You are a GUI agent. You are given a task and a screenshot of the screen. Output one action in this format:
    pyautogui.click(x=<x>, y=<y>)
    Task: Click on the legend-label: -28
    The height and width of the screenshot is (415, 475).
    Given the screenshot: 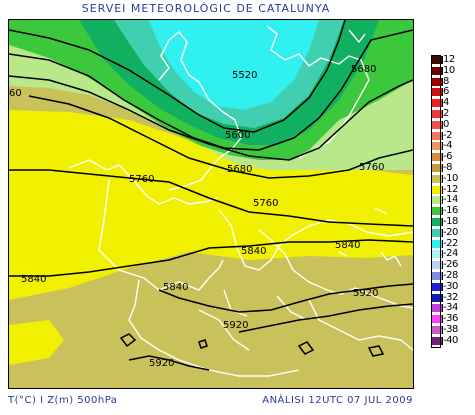 What is the action you would take?
    pyautogui.click(x=450, y=275)
    